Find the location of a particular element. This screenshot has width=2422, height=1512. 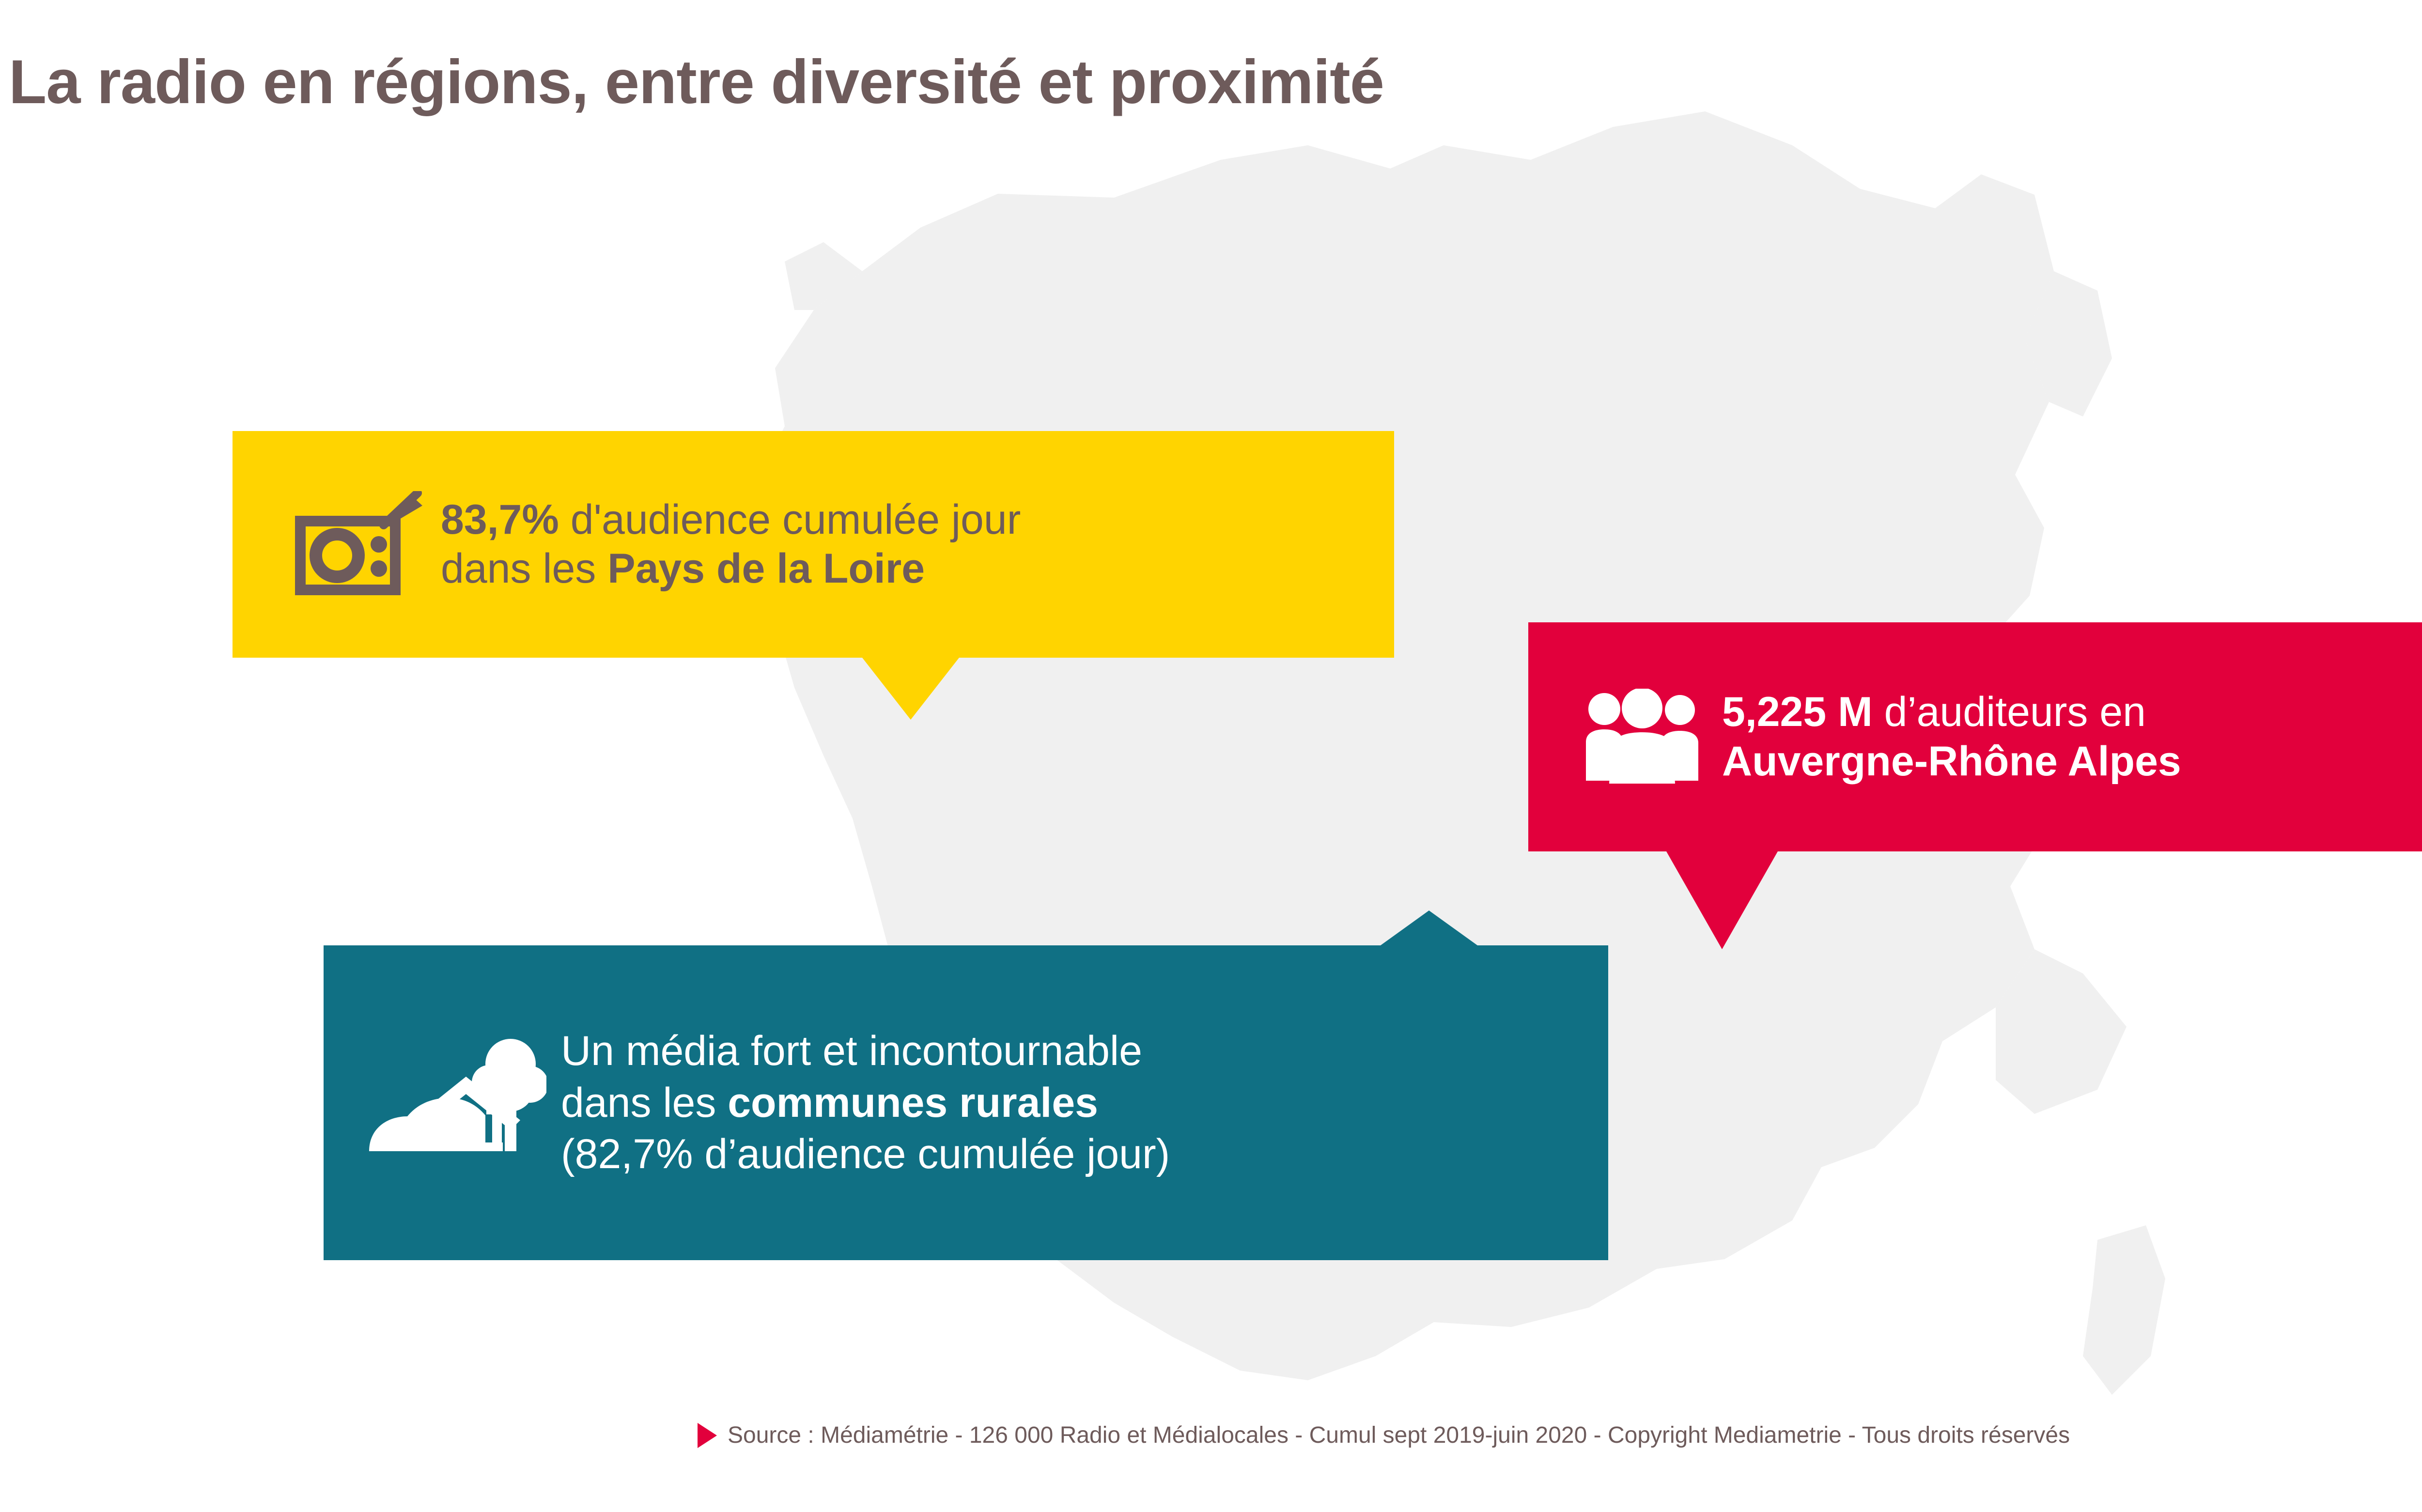

stat-value: 5,225 M is located at coordinates (1797, 713).